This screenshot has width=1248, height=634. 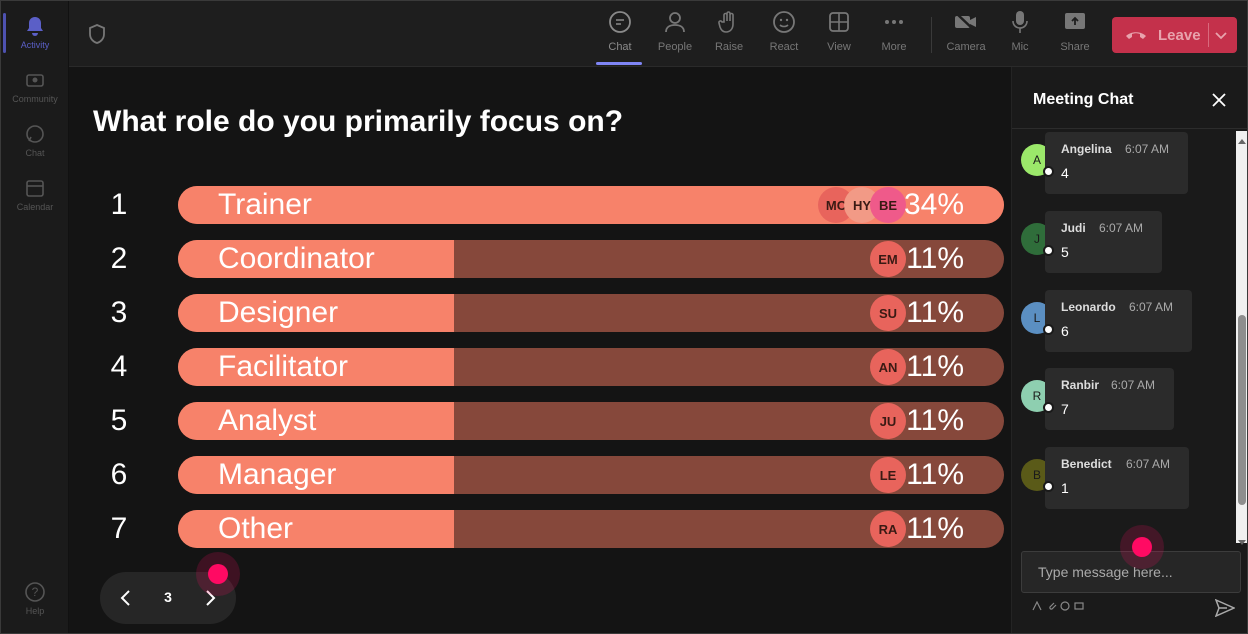 I want to click on attach-icon, so click(x=1052, y=608).